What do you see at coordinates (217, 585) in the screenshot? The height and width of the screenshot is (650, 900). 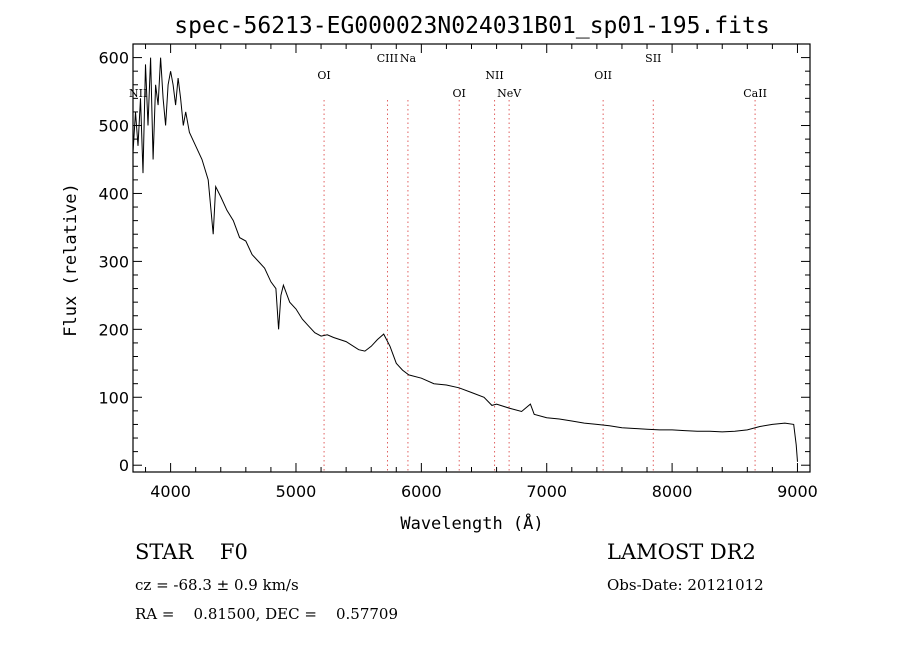 I see `redshift-velocity: cz = -68.3 ± 0.9 km/s` at bounding box center [217, 585].